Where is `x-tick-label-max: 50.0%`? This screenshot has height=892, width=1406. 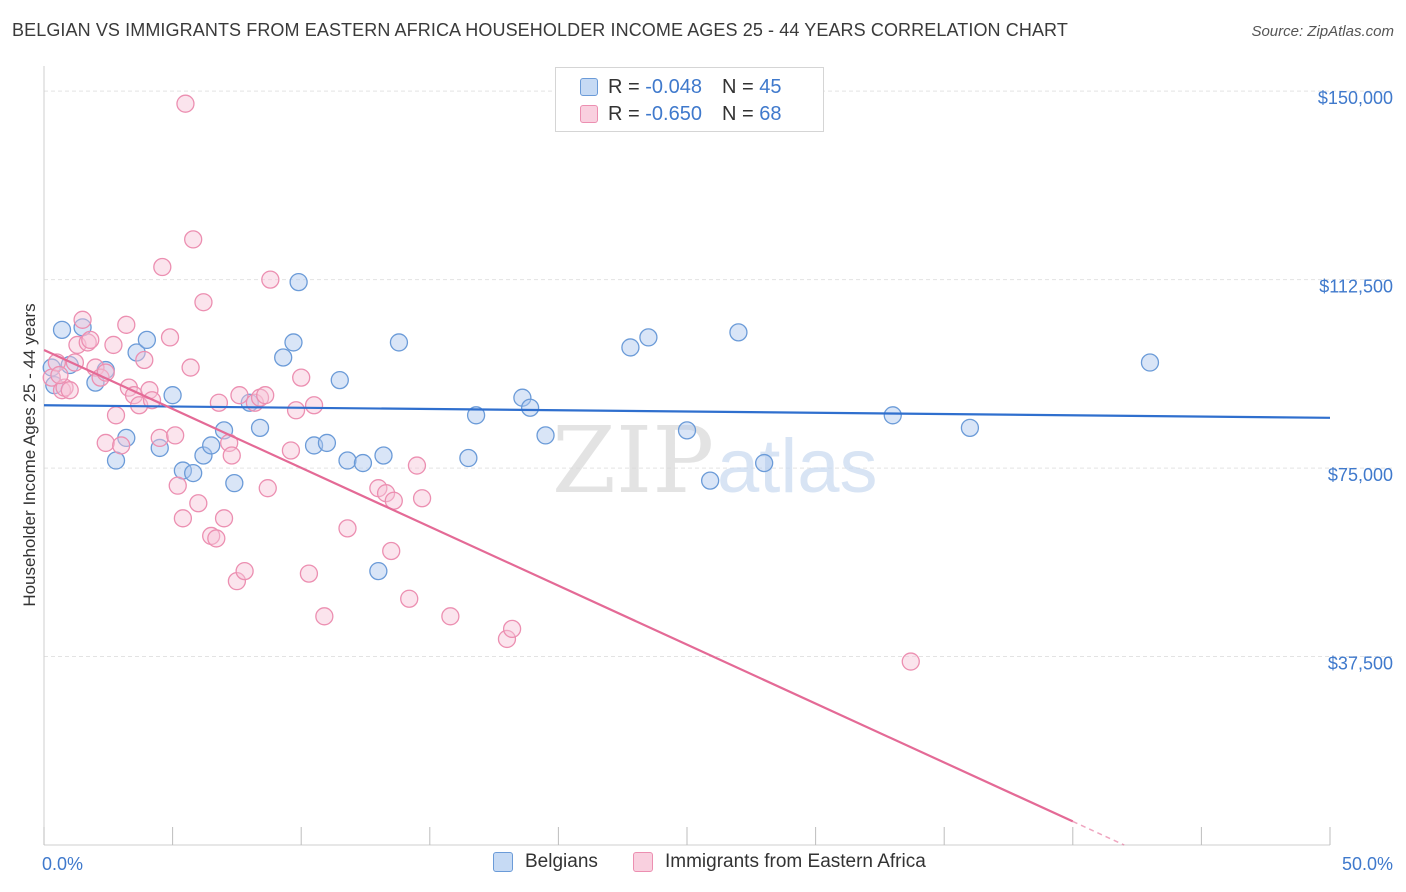 x-tick-label-max: 50.0% is located at coordinates (1367, 864).